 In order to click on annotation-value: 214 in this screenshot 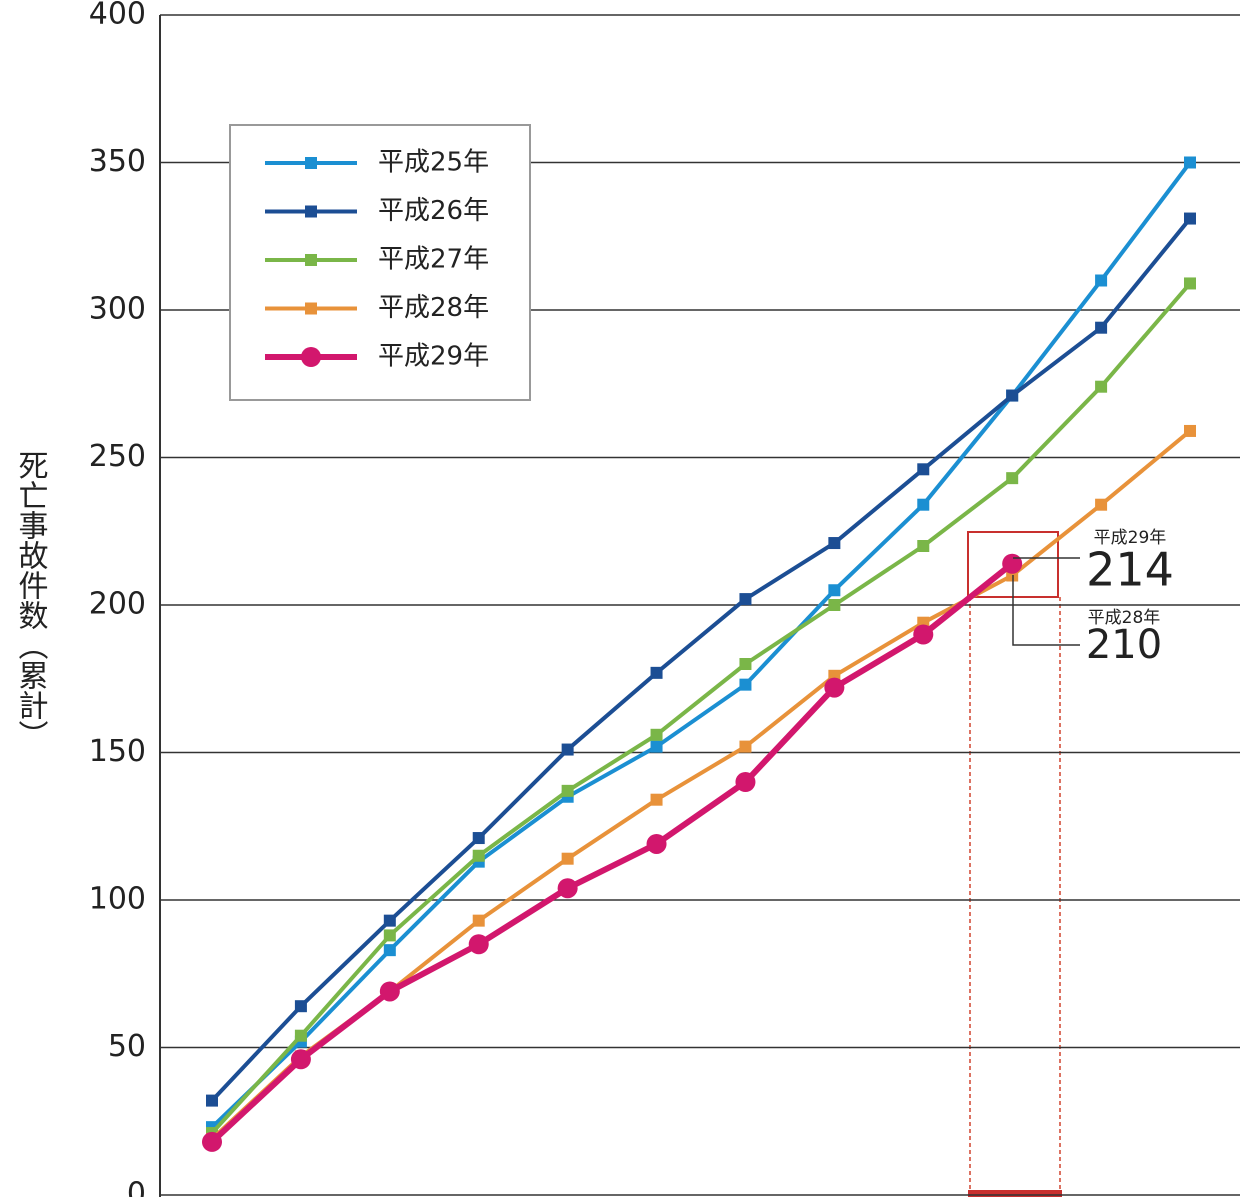, I will do `click(1130, 570)`.